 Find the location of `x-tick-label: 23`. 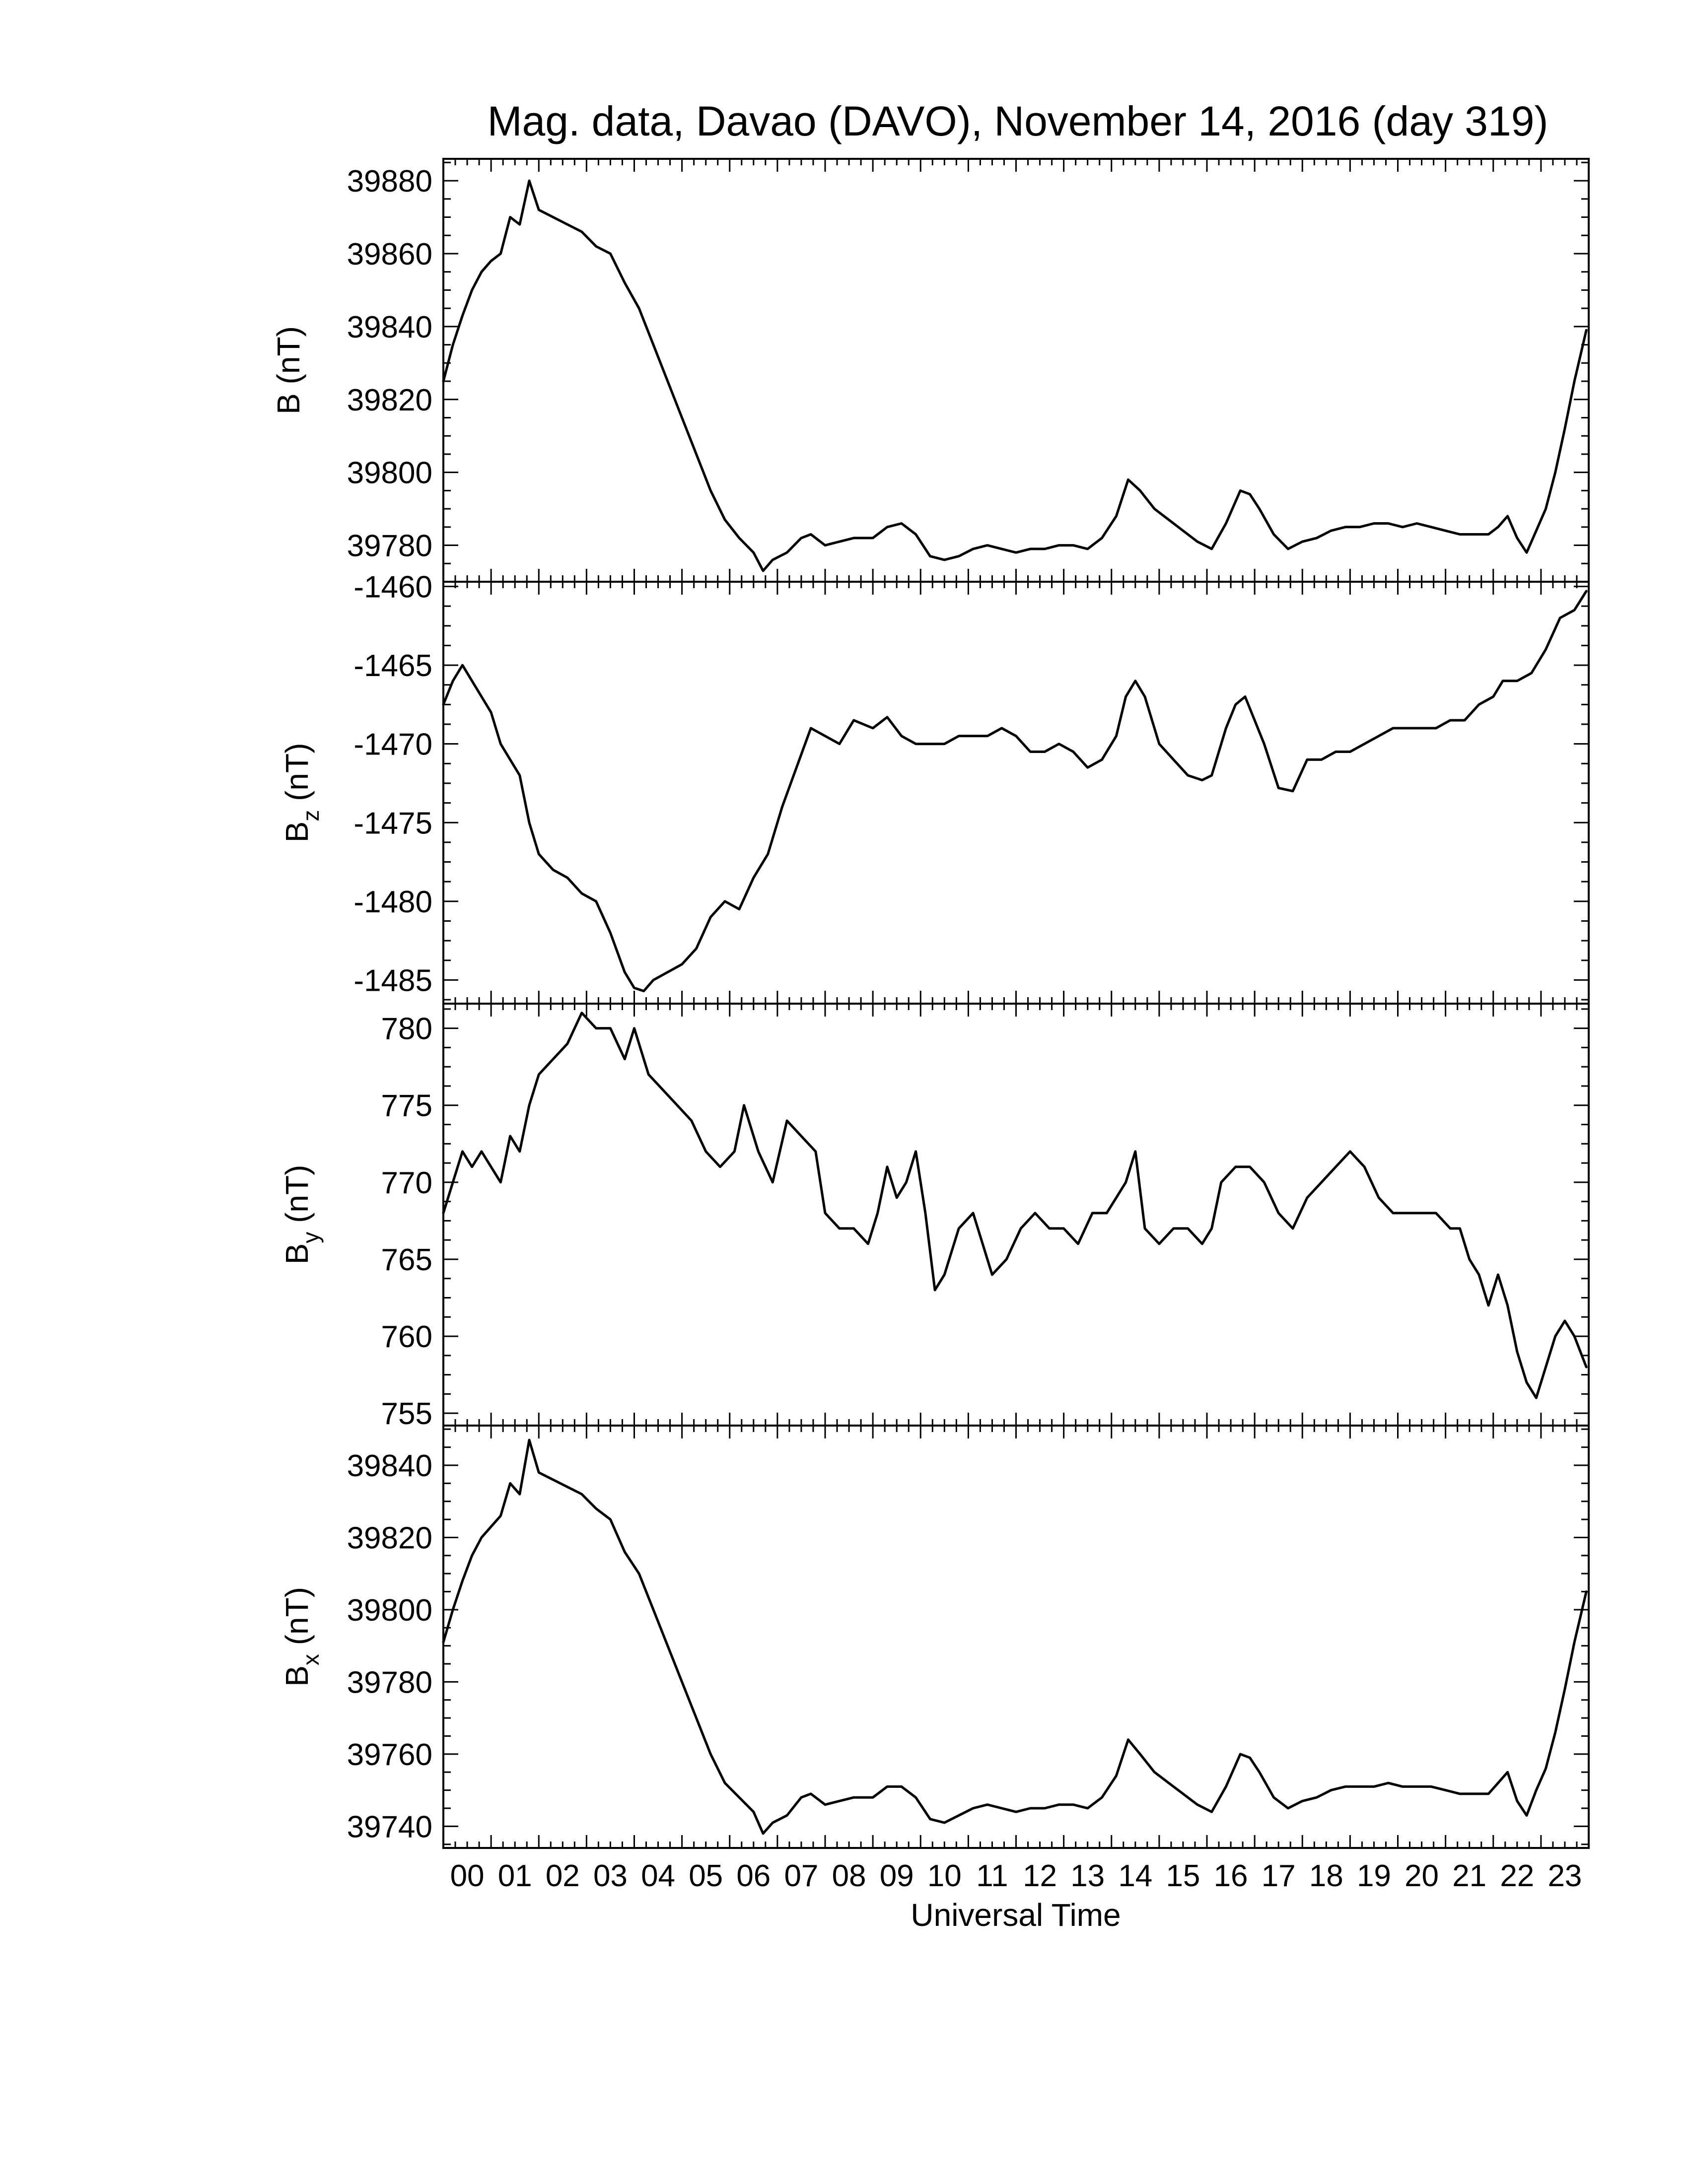

x-tick-label: 23 is located at coordinates (1564, 1876).